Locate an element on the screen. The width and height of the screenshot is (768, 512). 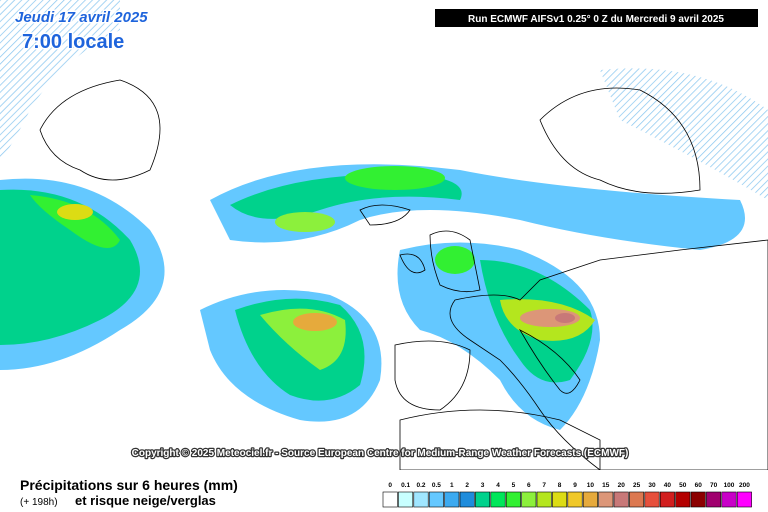
legend-label: 10 is located at coordinates (591, 485).